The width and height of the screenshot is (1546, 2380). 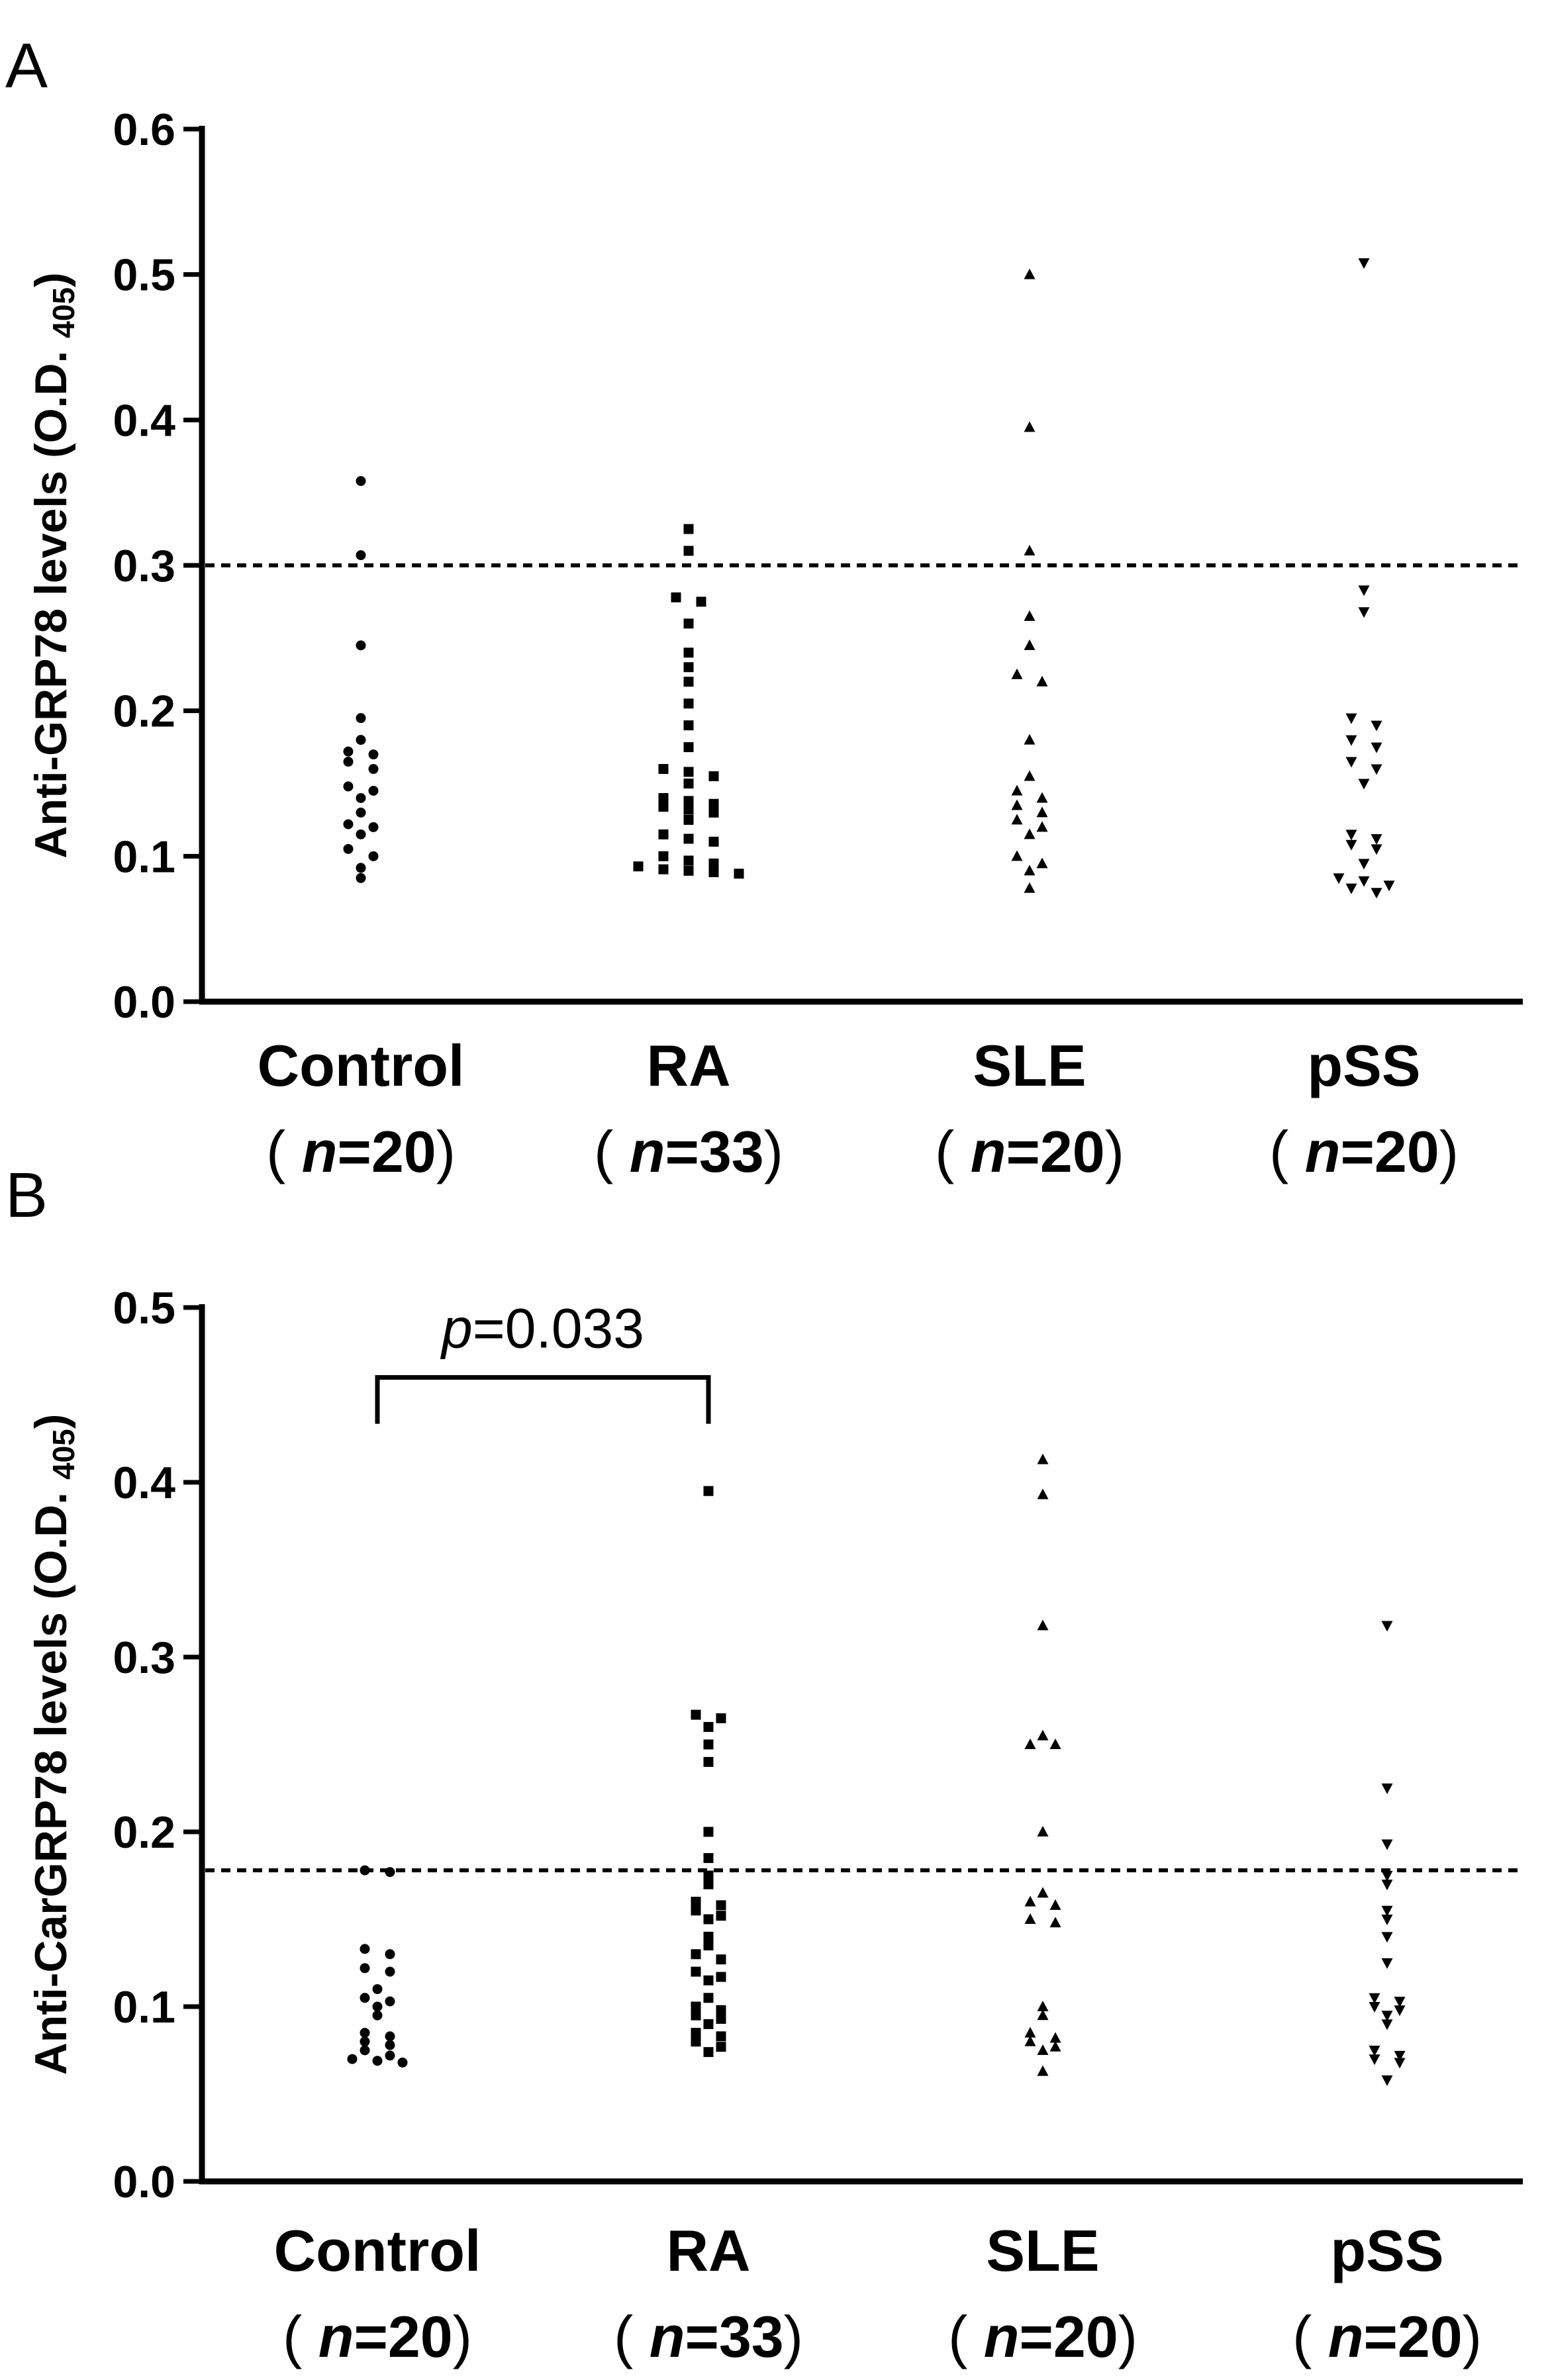 I want to click on panel-a-series-pss, so click(x=1364, y=578).